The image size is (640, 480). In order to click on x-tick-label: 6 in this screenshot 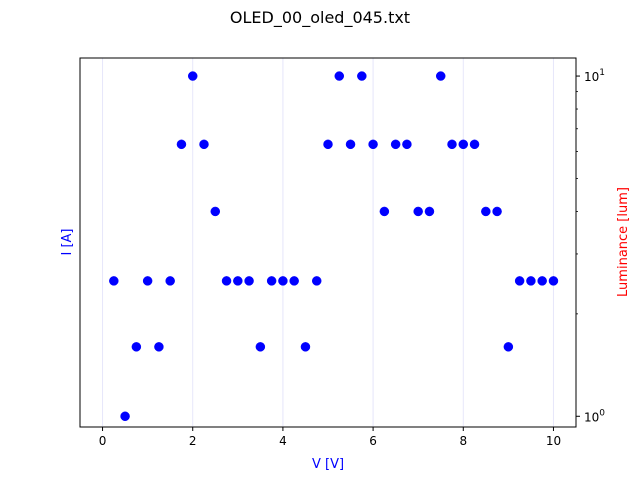, I will do `click(373, 441)`.